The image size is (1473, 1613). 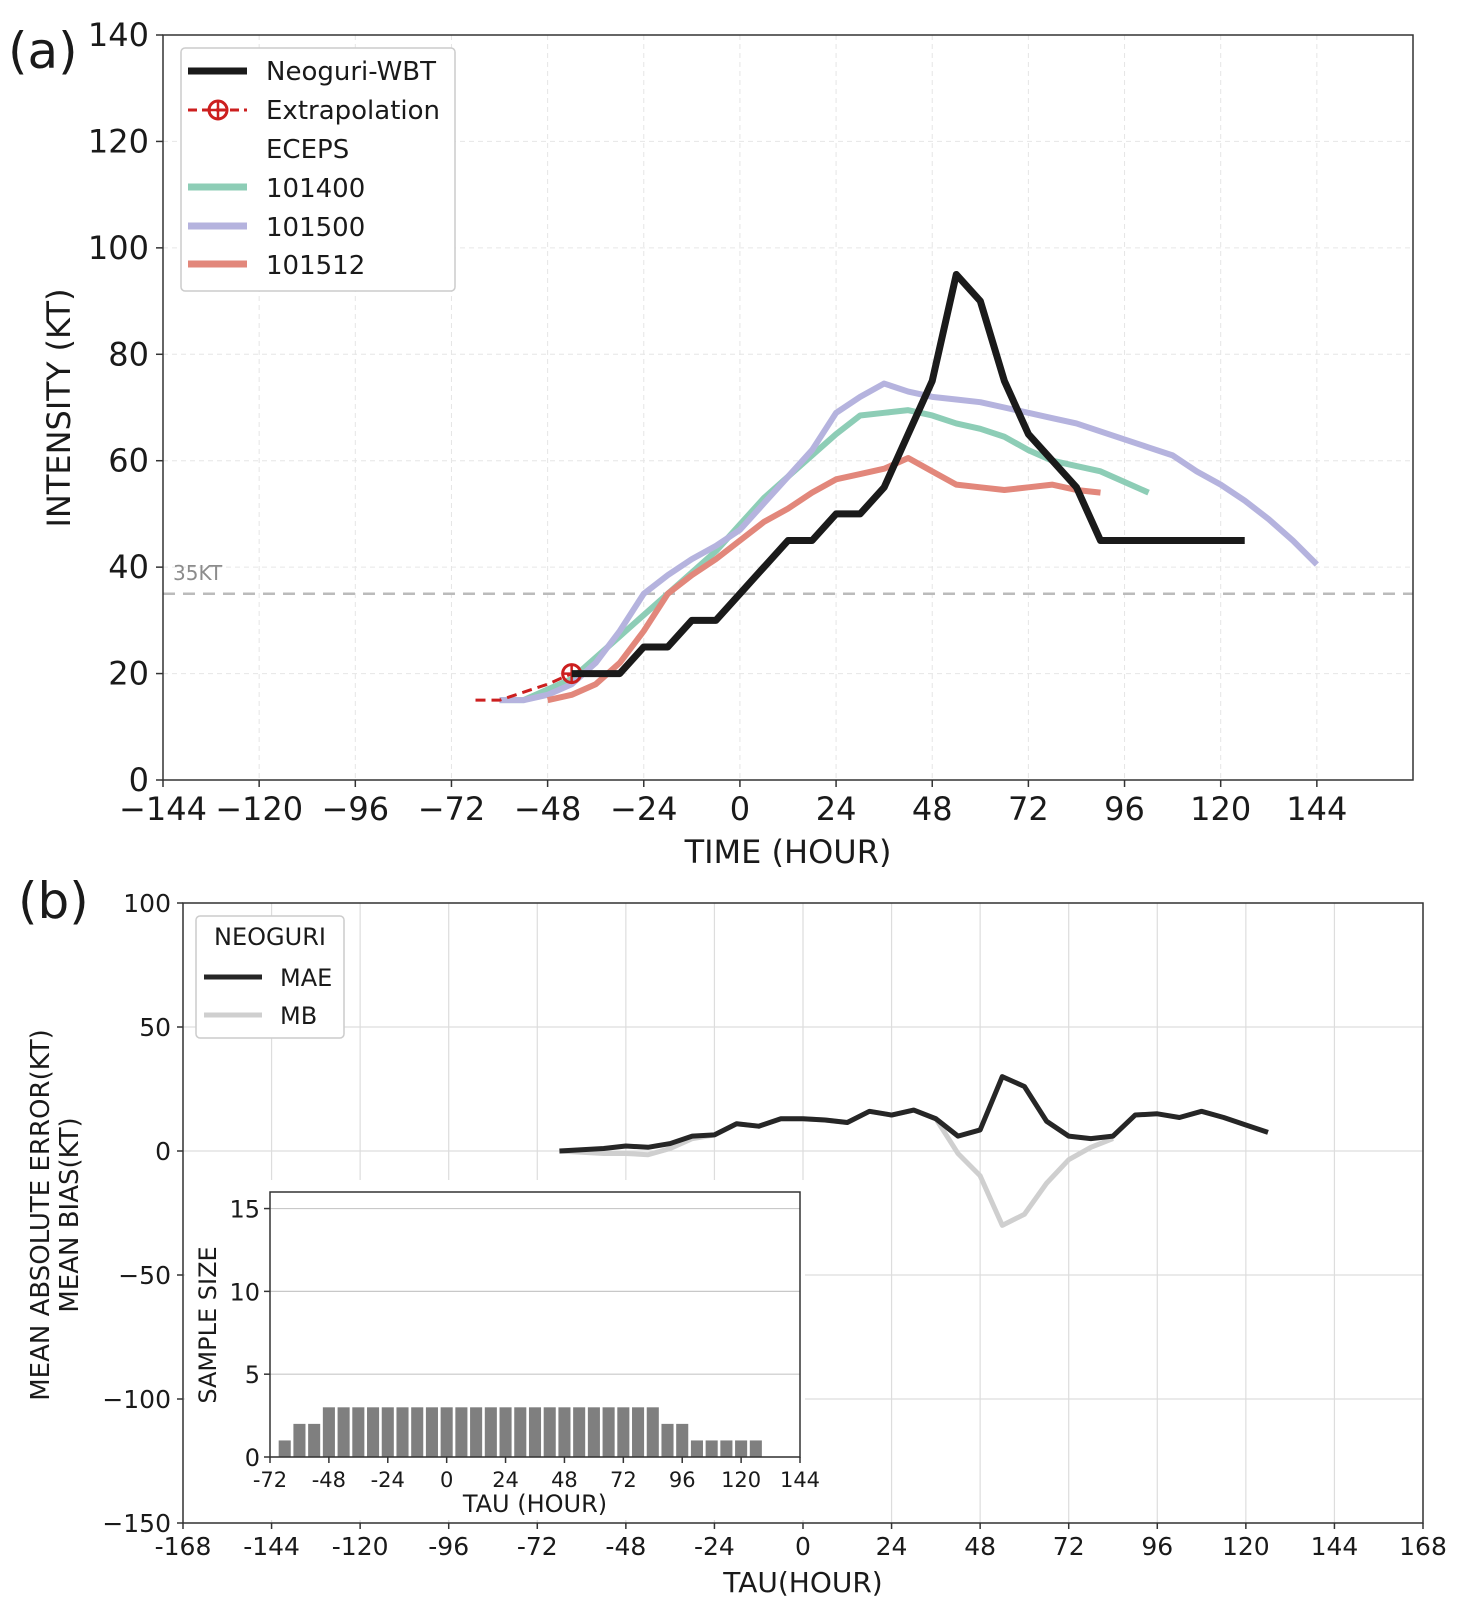 I want to click on inset-x-tick-label: -48, so click(x=329, y=1480).